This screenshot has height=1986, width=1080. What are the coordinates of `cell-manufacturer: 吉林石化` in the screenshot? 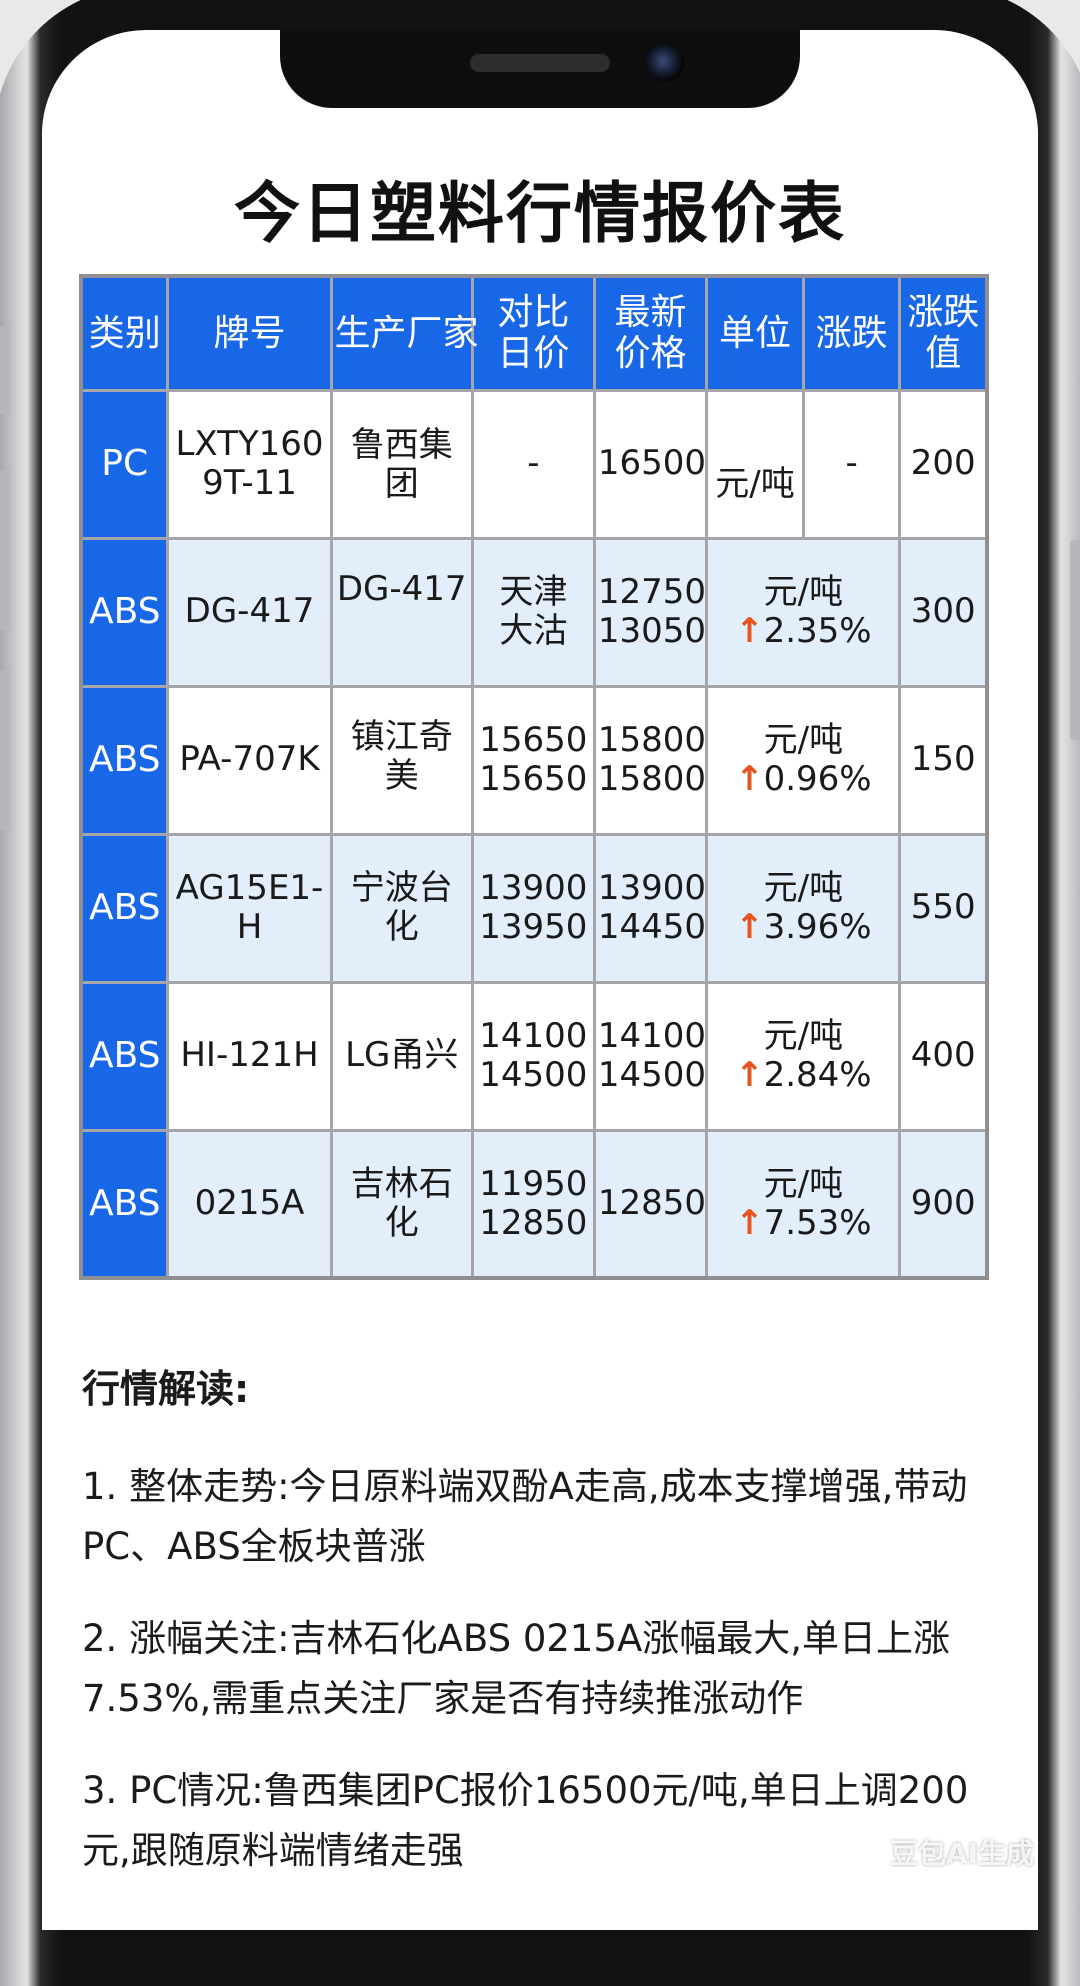 It's located at (401, 1204).